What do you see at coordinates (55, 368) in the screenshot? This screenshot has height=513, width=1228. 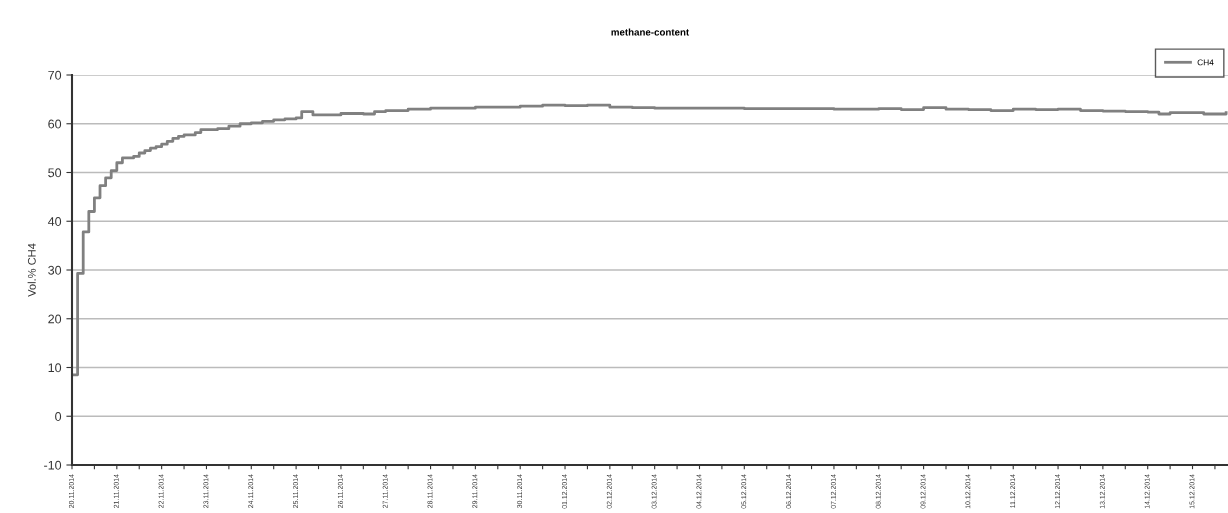 I see `y-tick-label: 10` at bounding box center [55, 368].